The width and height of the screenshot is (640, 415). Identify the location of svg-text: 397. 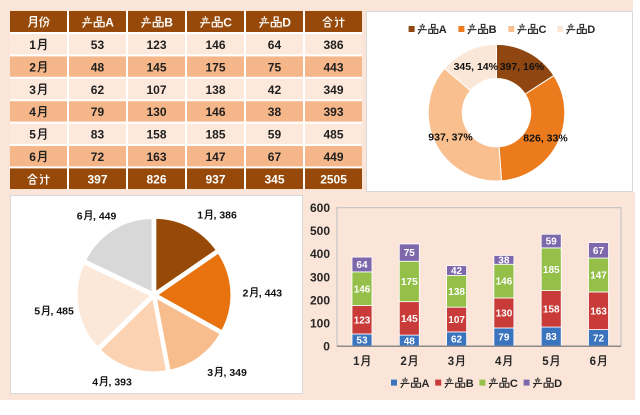
(98, 180).